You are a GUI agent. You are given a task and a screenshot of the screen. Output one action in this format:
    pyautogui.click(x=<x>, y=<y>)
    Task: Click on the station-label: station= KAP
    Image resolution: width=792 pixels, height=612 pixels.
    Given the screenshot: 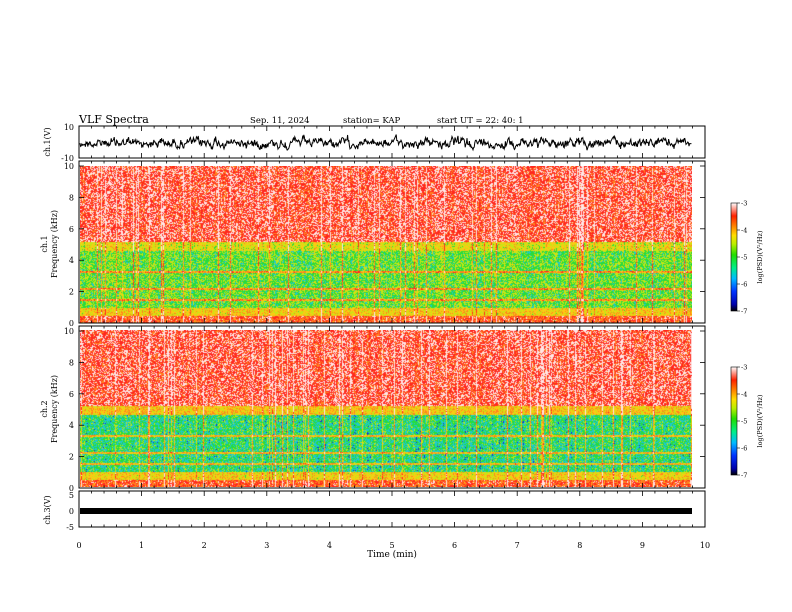 What is the action you would take?
    pyautogui.click(x=372, y=121)
    